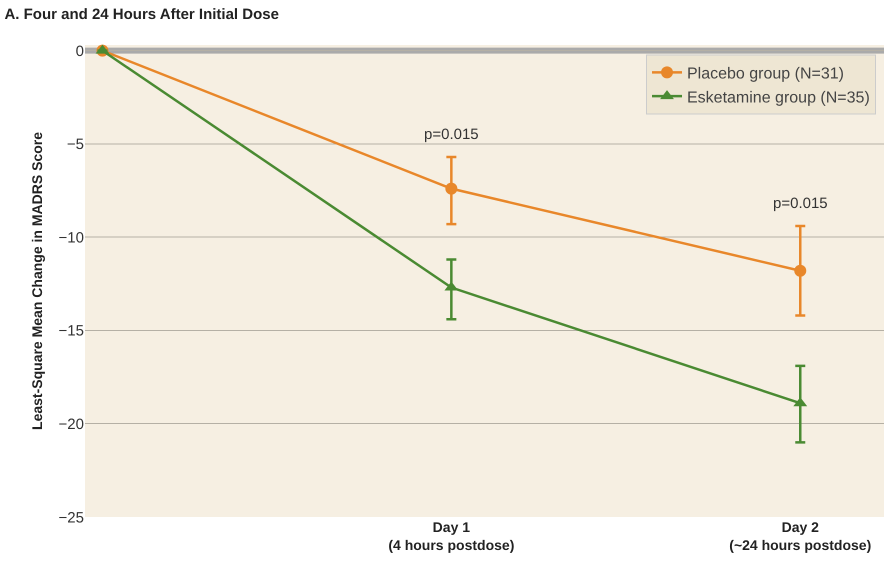 The image size is (892, 563). Describe the element at coordinates (71, 424) in the screenshot. I see `y-tick-label: −20` at that location.